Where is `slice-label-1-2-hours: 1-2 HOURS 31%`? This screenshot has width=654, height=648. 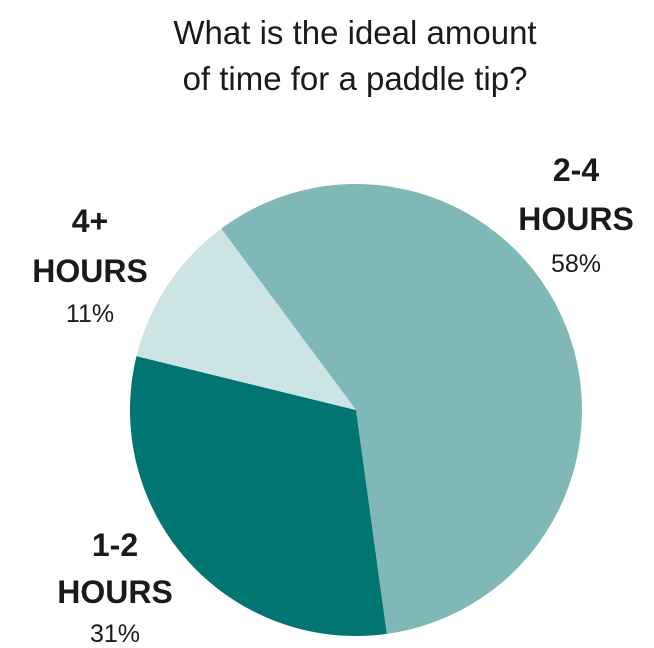 slice-label-1-2-hours: 1-2 HOURS 31% is located at coordinates (115, 587).